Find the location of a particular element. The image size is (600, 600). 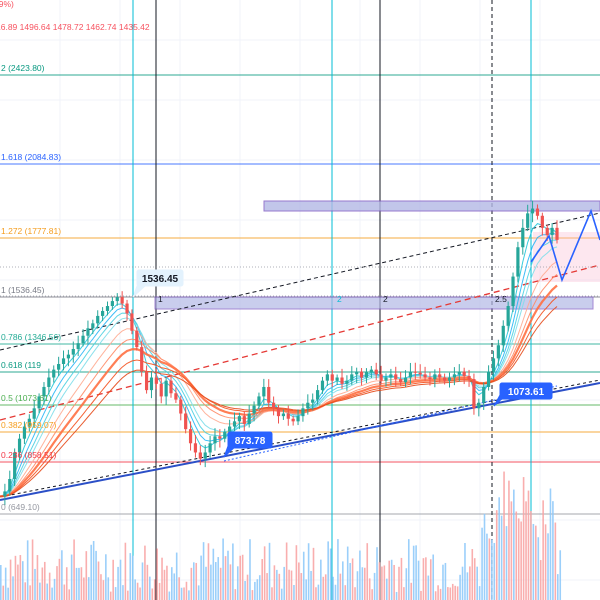

wave-label-3: 2.5 is located at coordinates (501, 299).